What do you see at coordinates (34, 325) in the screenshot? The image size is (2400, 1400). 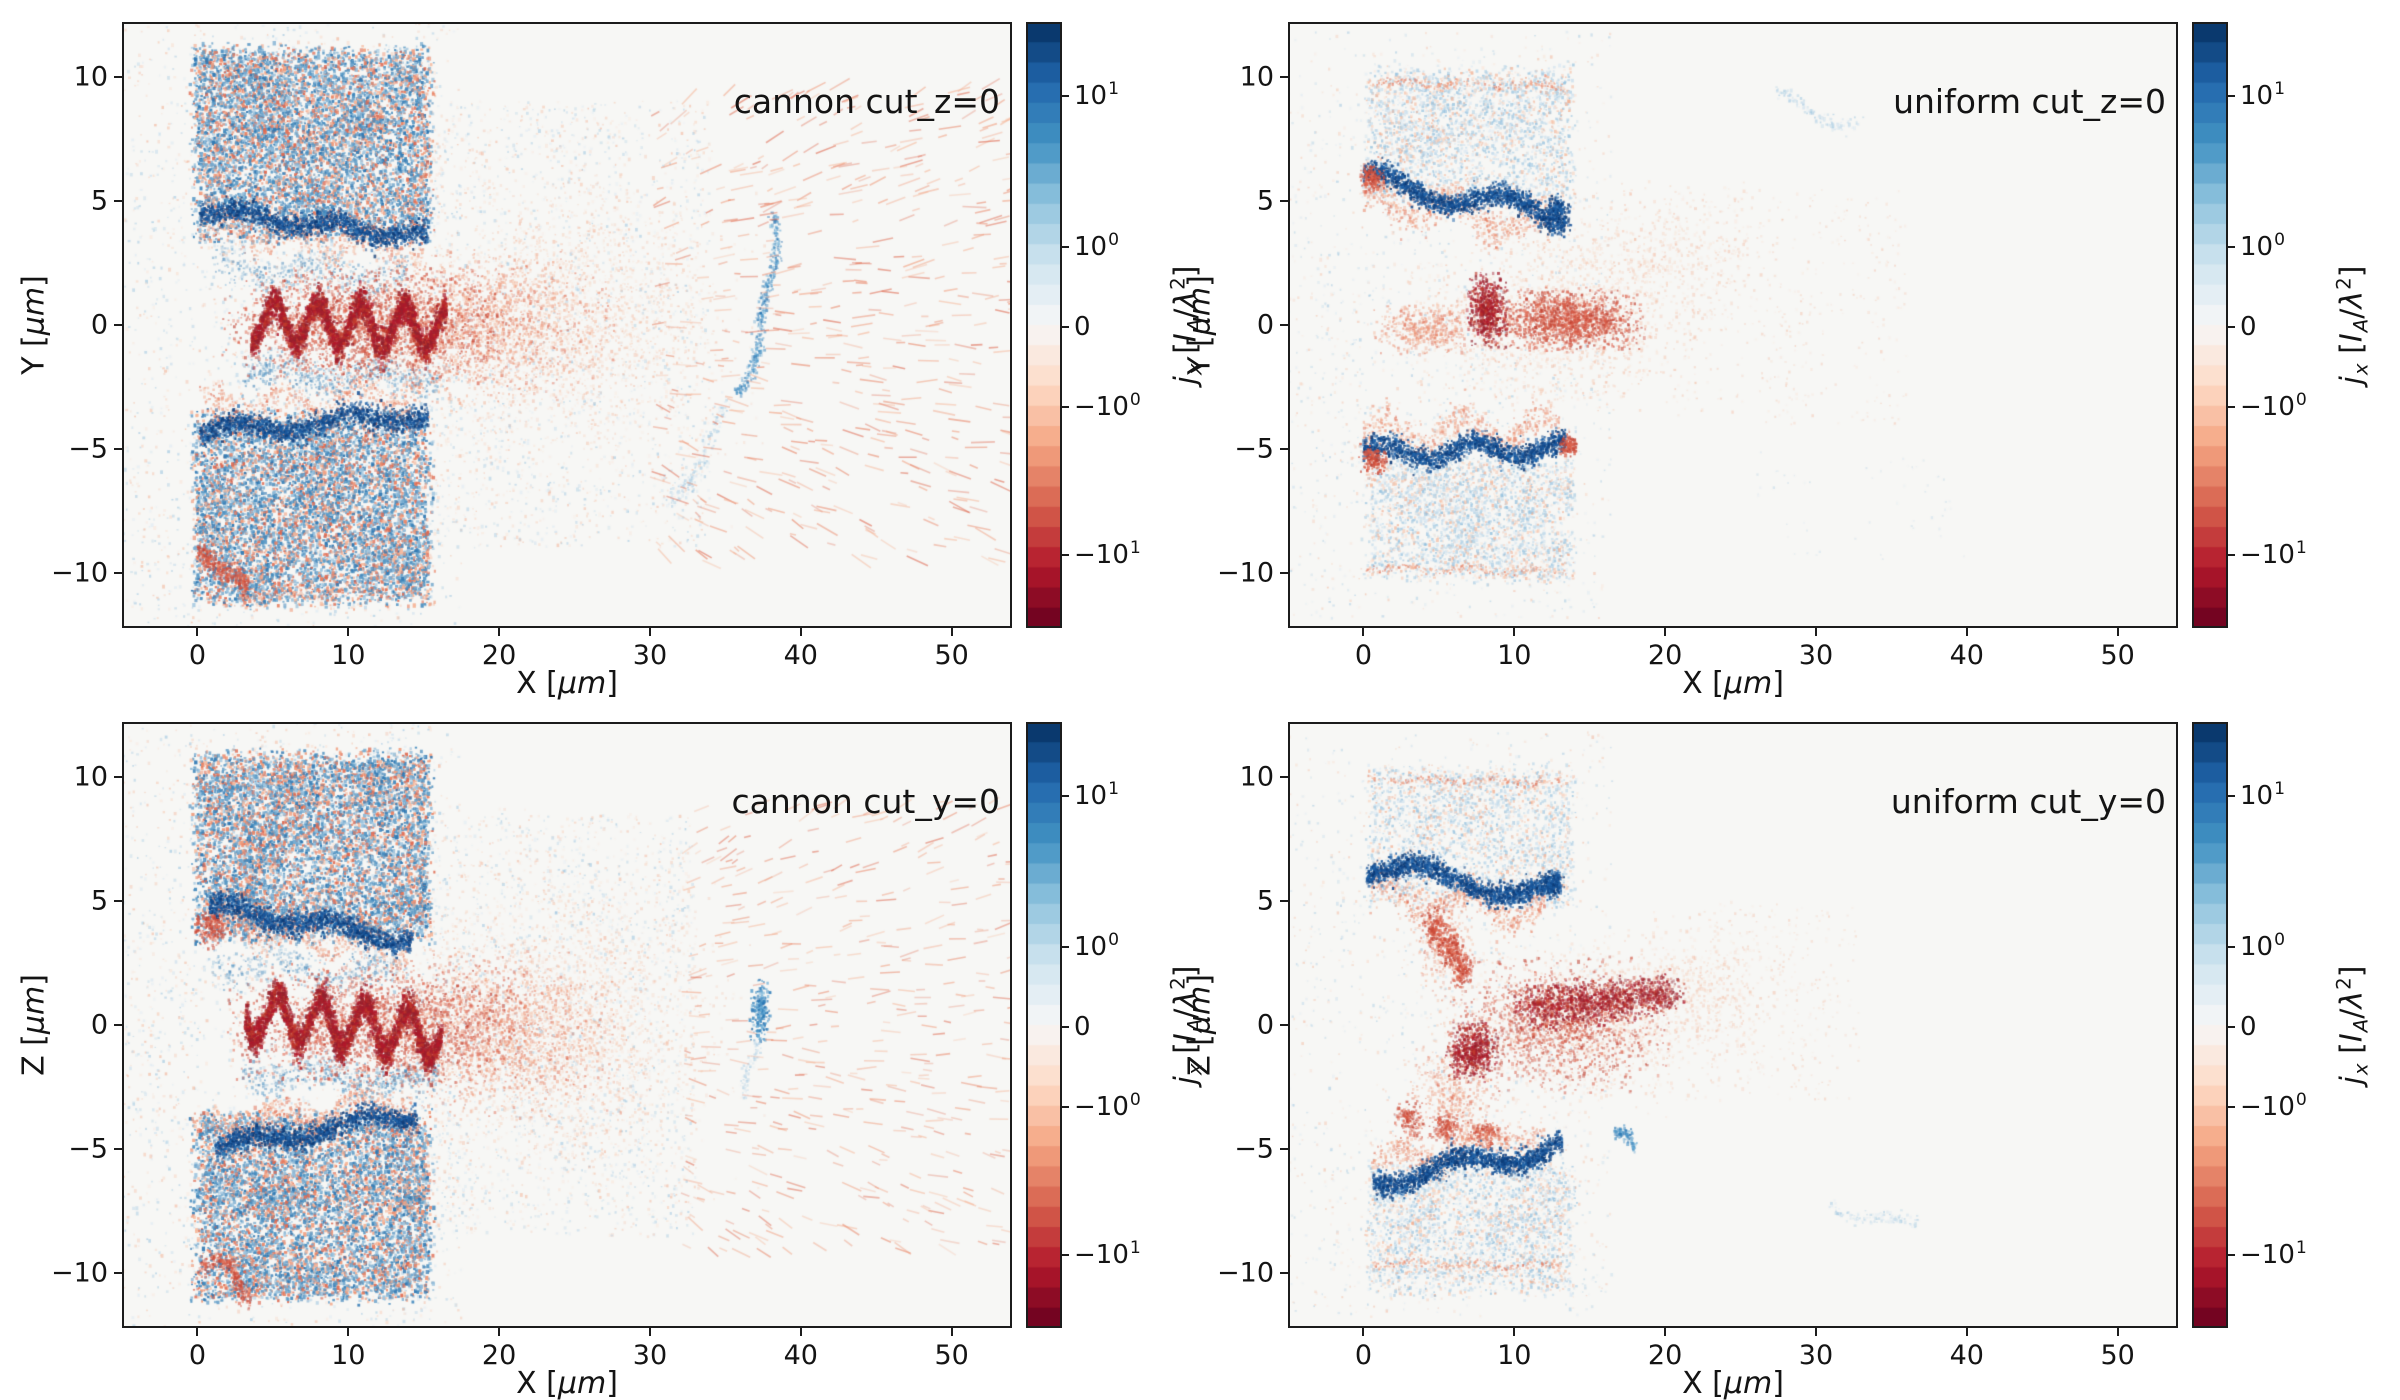 I see `y-axis-label: Y [μm]` at bounding box center [34, 325].